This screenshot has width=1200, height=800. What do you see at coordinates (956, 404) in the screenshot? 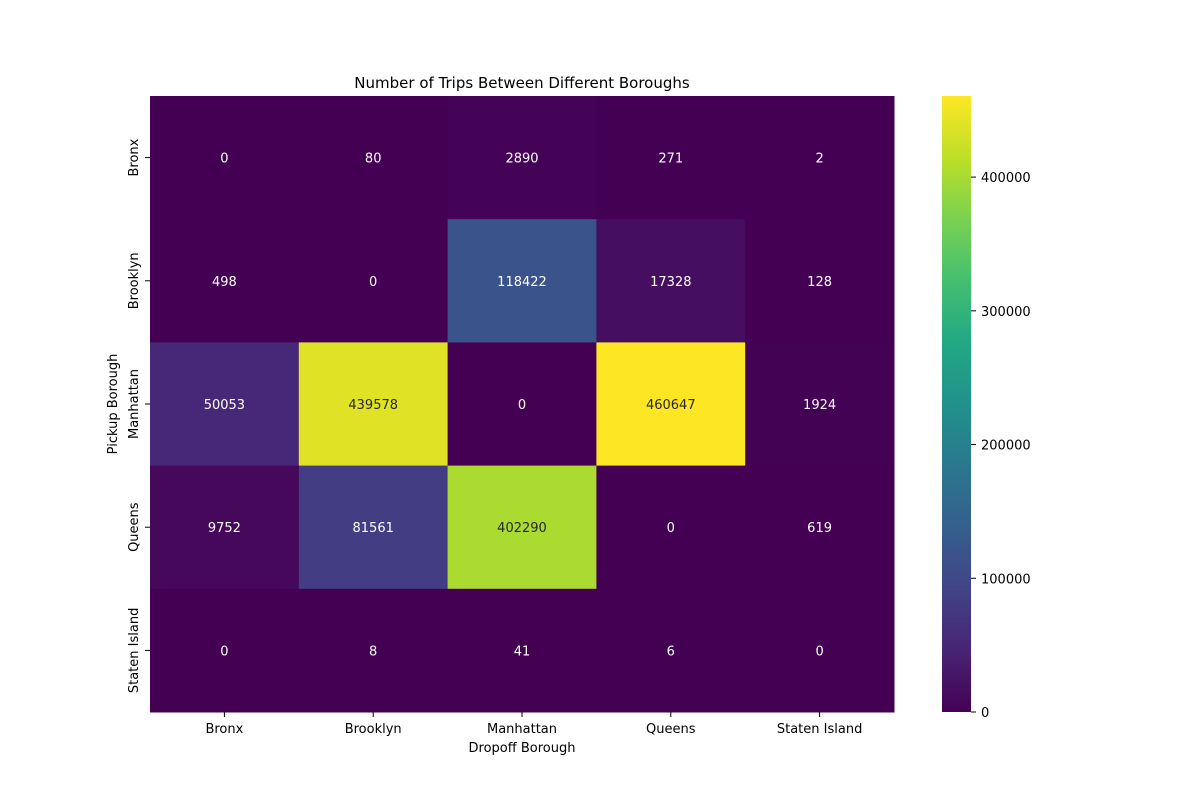
I see `colorbar` at bounding box center [956, 404].